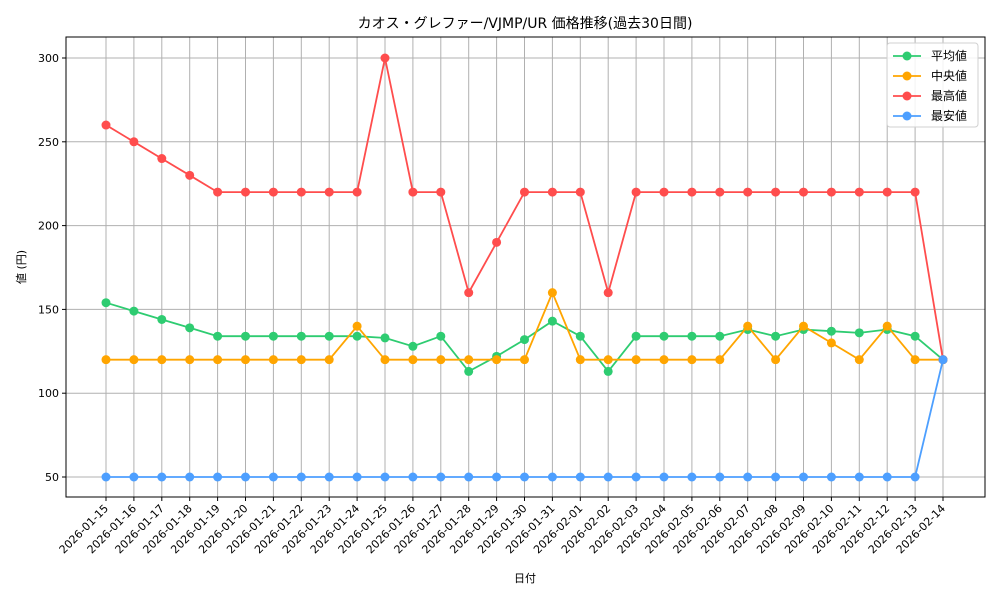 The height and width of the screenshot is (600, 1000). What do you see at coordinates (48, 226) in the screenshot?
I see `y-tick-label: 200` at bounding box center [48, 226].